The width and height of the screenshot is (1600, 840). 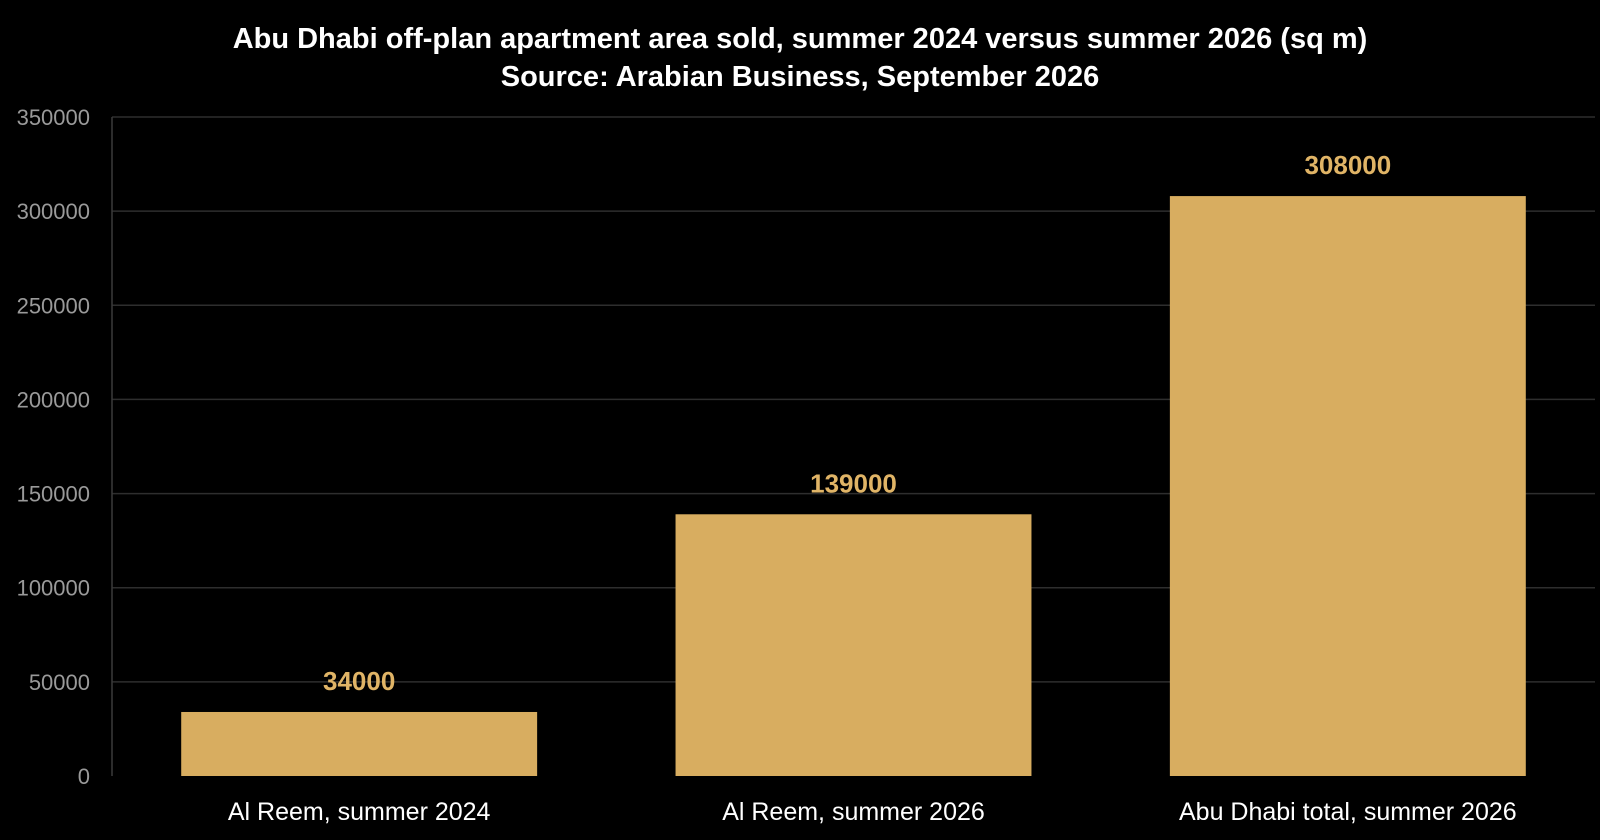 I want to click on data-label: 308000, so click(x=1347, y=165).